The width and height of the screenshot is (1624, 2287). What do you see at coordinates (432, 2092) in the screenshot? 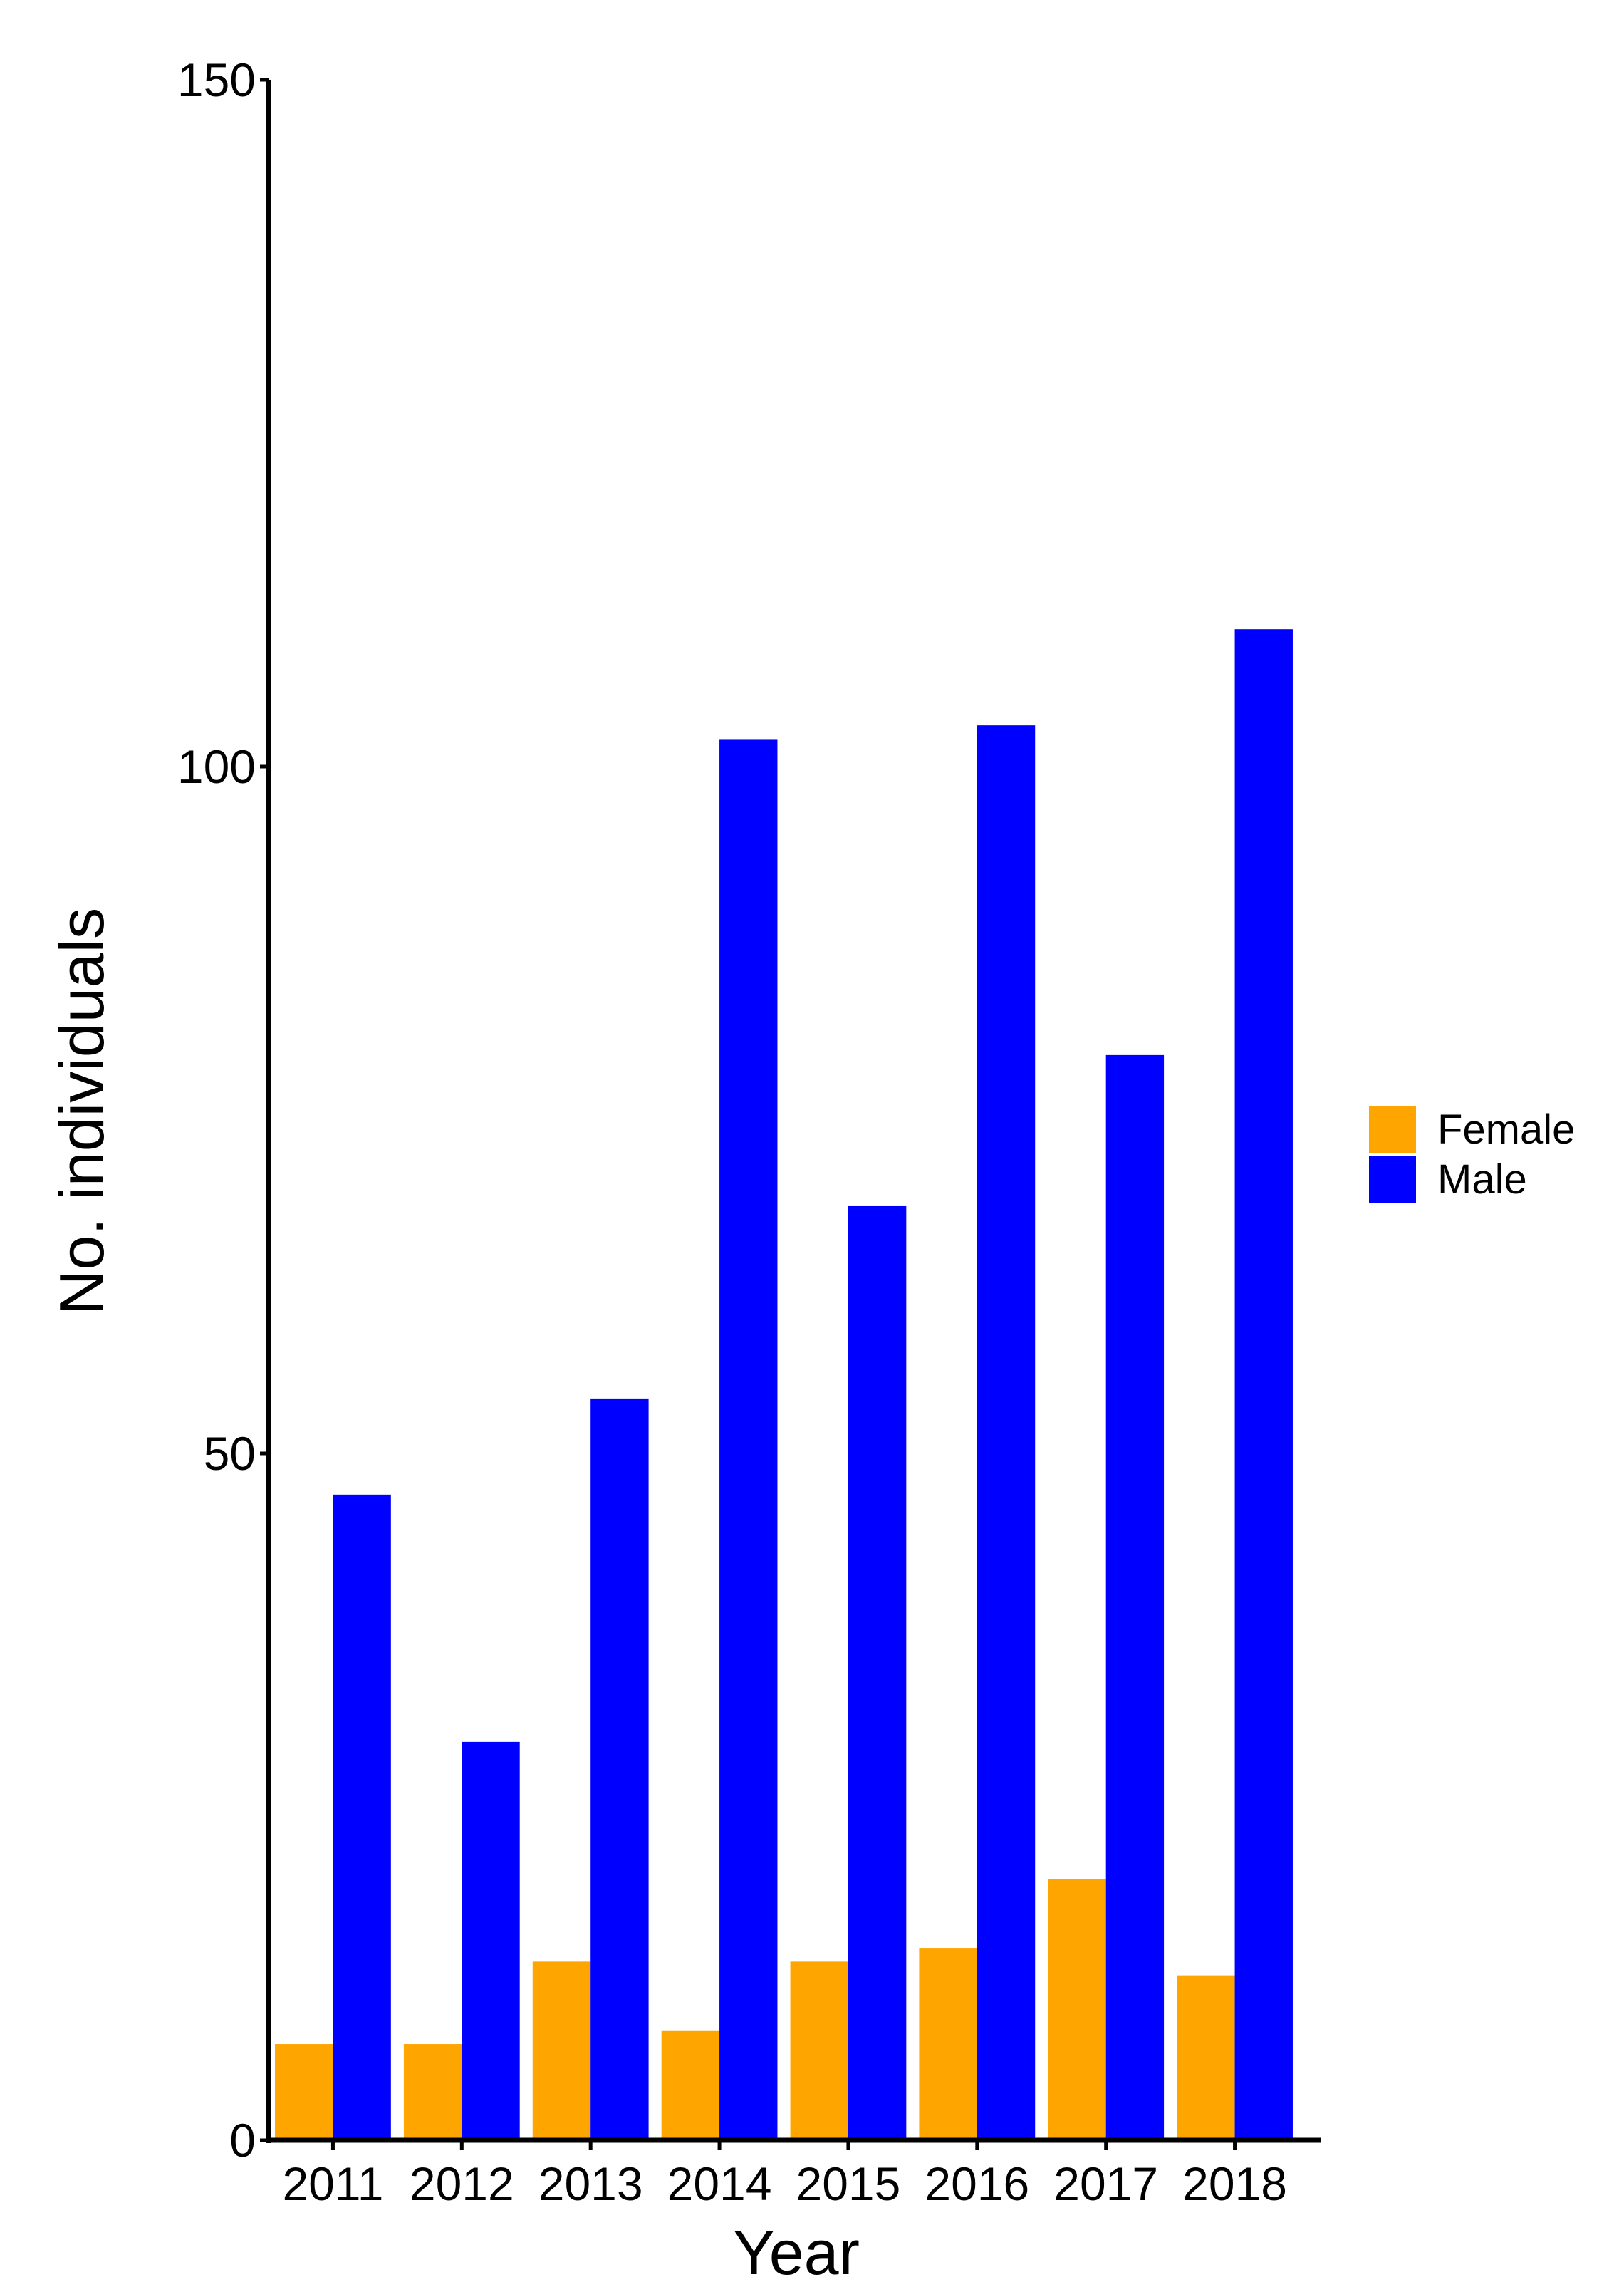
I see `bar-female-2012` at bounding box center [432, 2092].